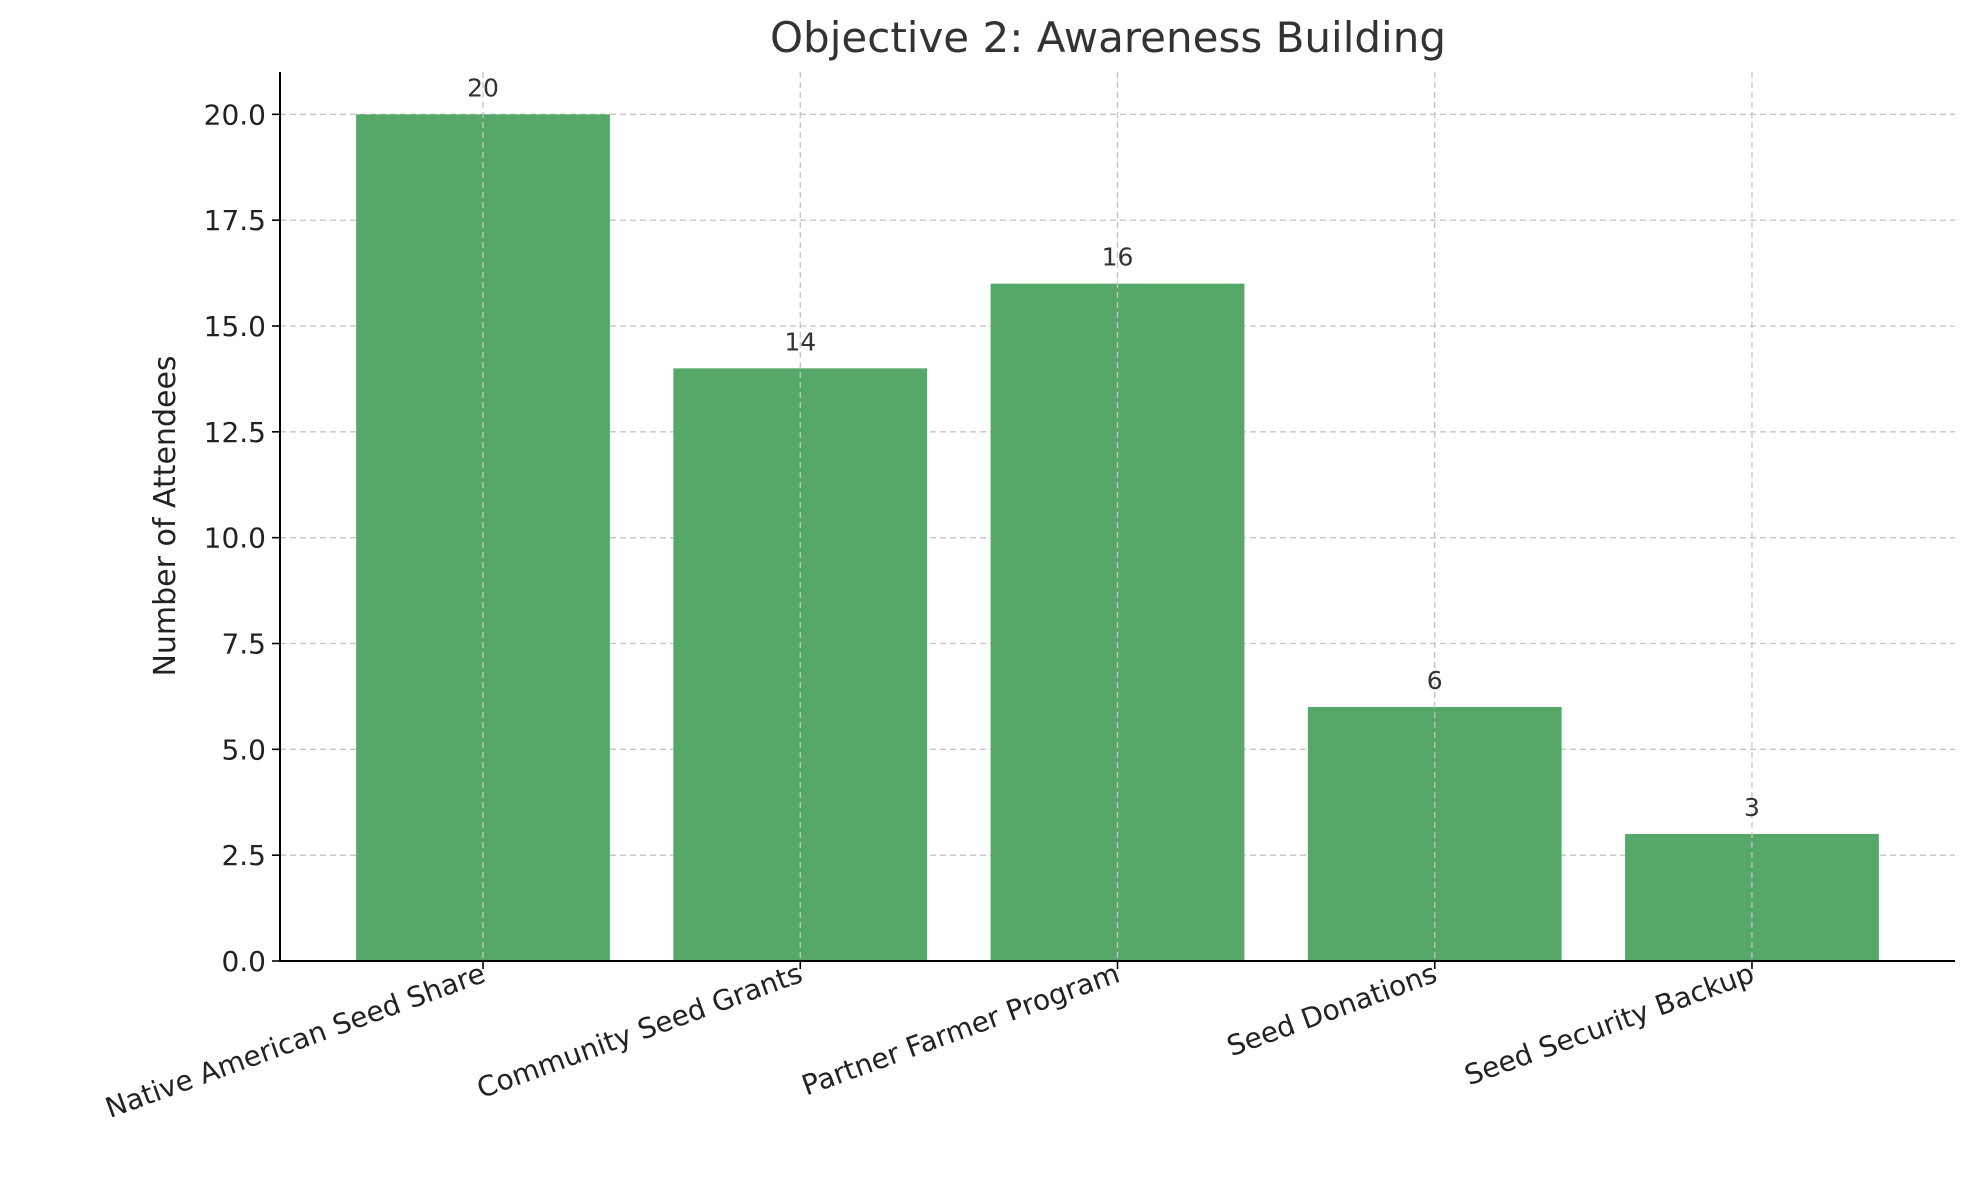  Describe the element at coordinates (483, 87) in the screenshot. I see `data-label: 20` at that location.